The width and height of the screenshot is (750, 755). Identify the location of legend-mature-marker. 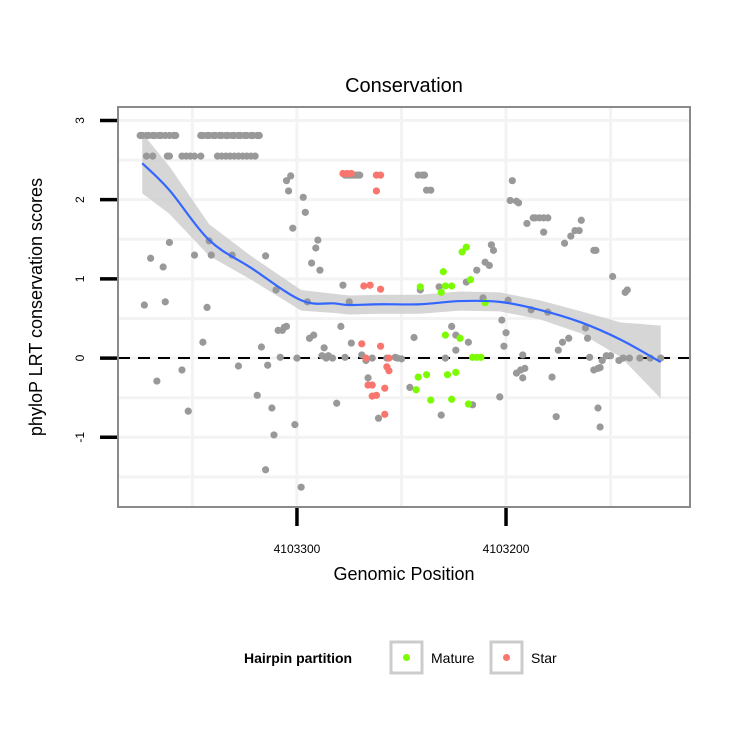
(406, 657).